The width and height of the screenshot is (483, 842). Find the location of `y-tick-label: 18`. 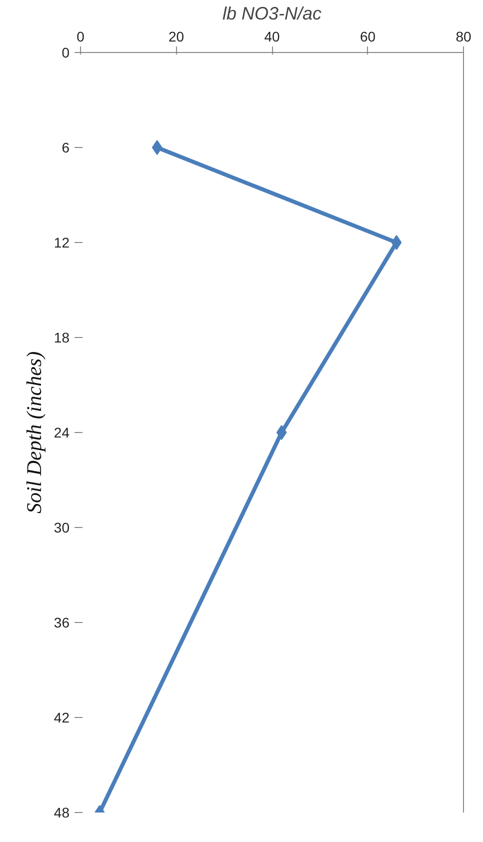

y-tick-label: 18 is located at coordinates (62, 338).